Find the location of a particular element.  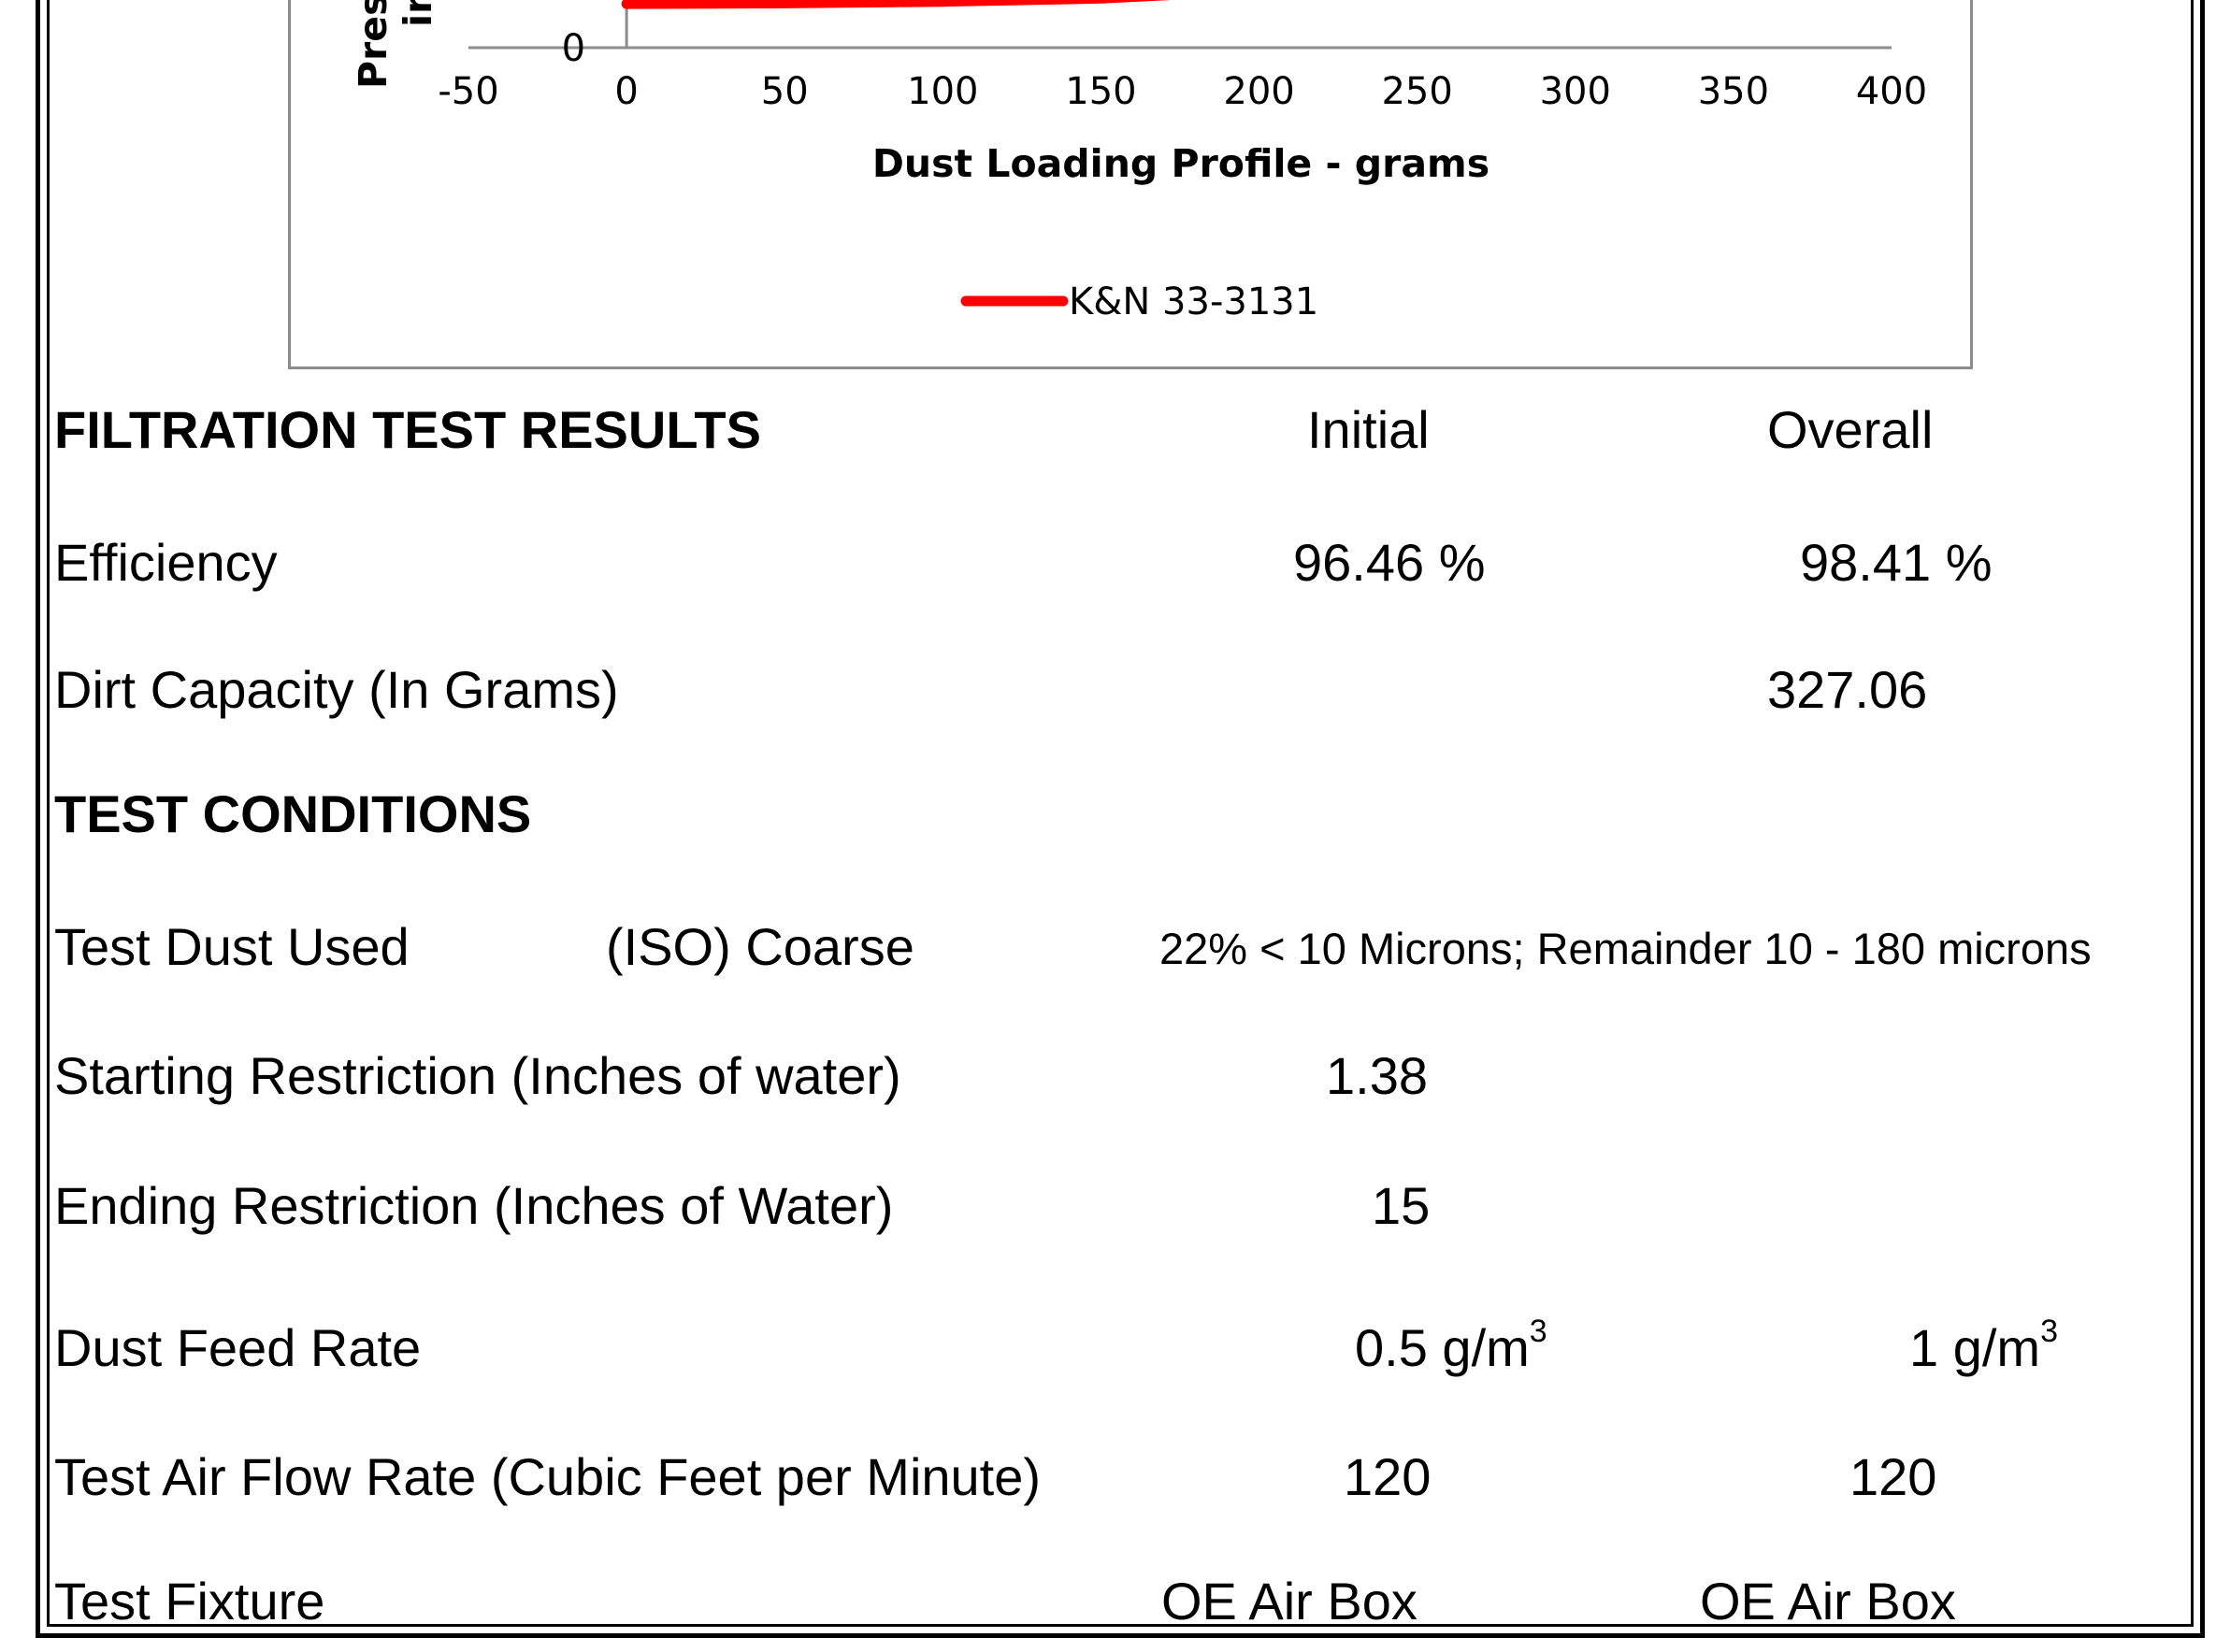

dust-feed-rate-initial-value: 0.5 is located at coordinates (1392, 1347).